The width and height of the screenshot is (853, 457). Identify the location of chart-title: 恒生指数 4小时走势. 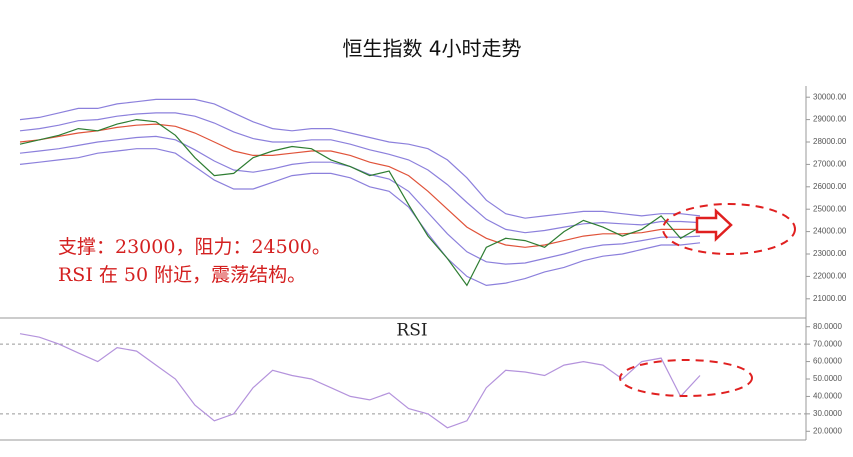
(431, 49).